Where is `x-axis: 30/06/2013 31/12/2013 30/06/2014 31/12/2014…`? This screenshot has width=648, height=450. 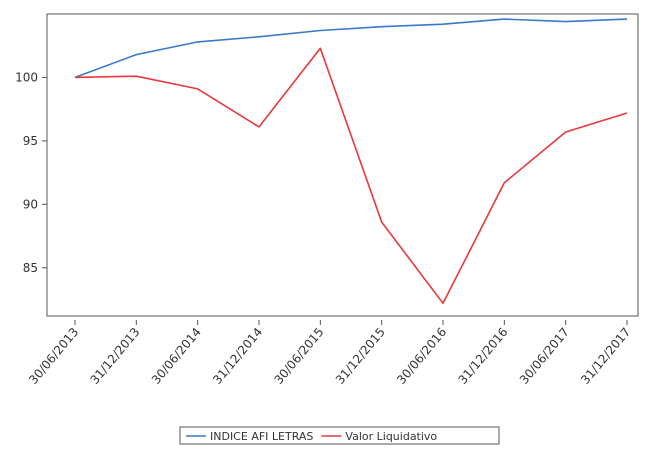
x-axis: 30/06/2013 31/12/2013 30/06/2014 31/12/2014… is located at coordinates (329, 353).